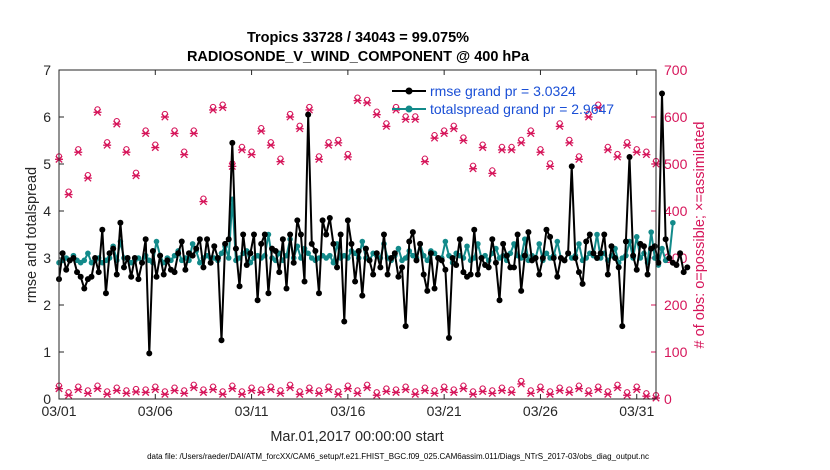 The width and height of the screenshot is (830, 470). I want to click on y-tick-label: 2, so click(47, 305).